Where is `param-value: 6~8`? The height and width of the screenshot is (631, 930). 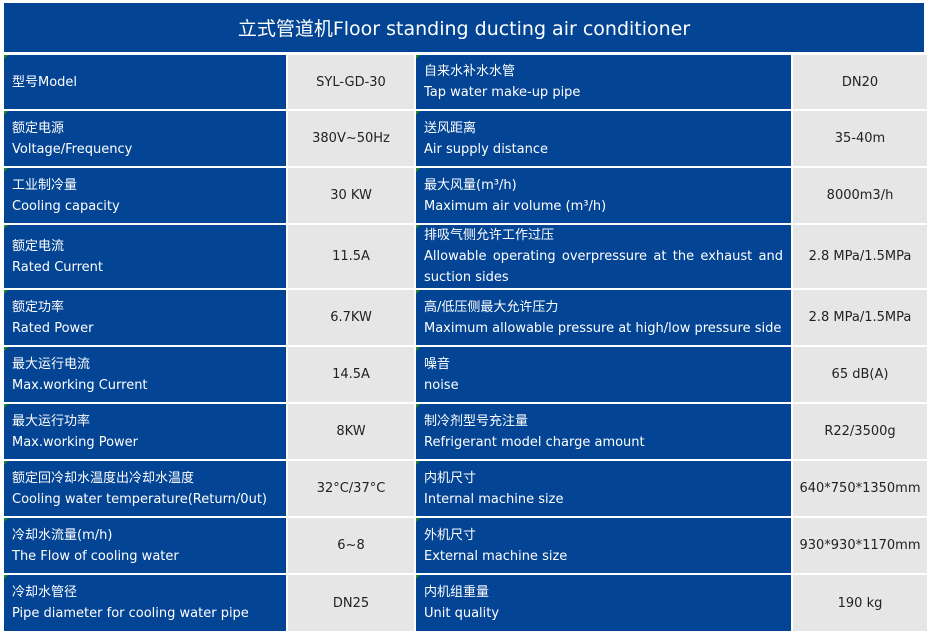 param-value: 6~8 is located at coordinates (351, 545).